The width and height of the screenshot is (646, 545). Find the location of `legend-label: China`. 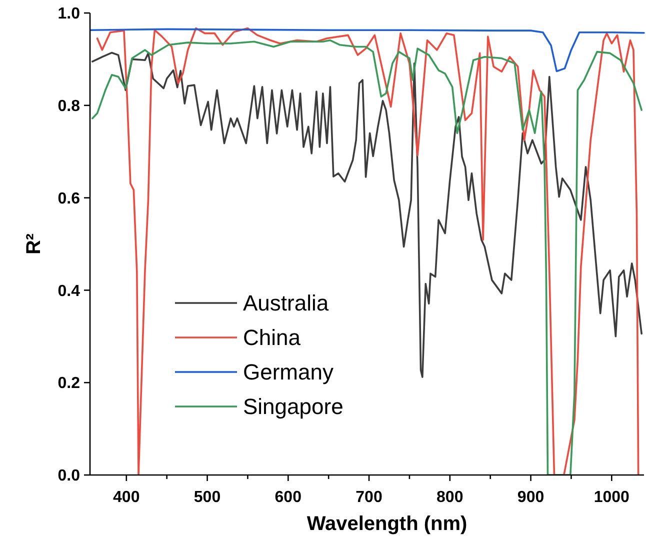

legend-label: China is located at coordinates (272, 337).